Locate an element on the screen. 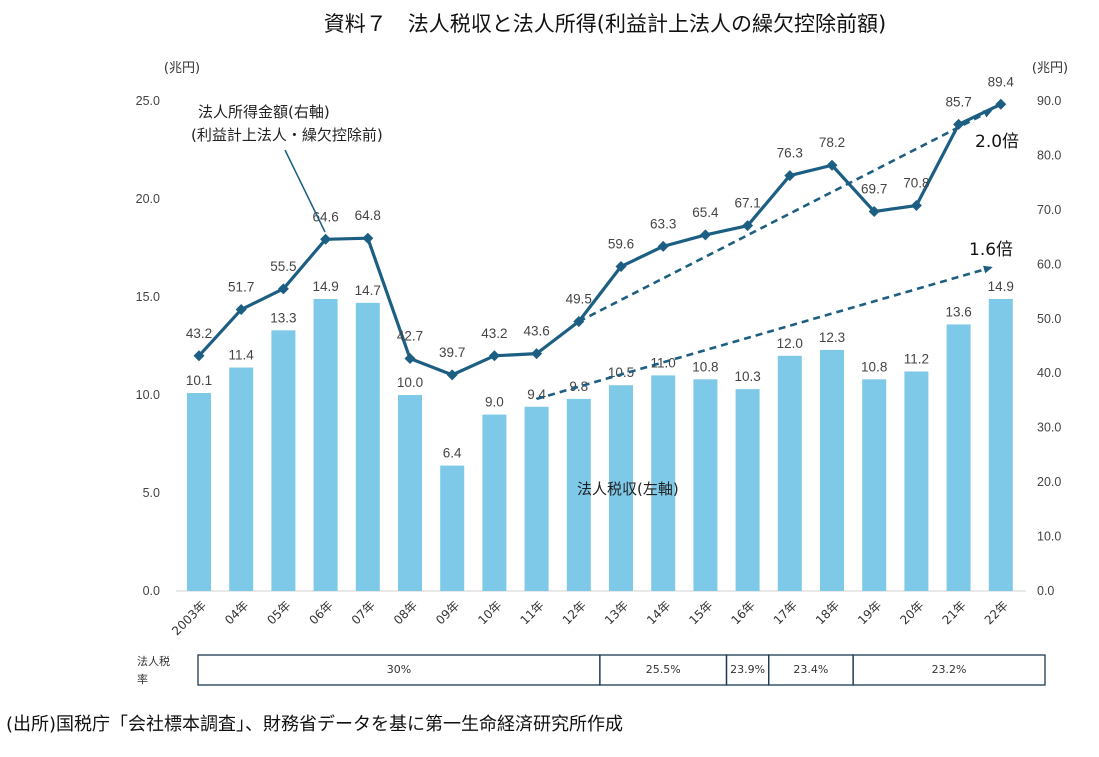 The height and width of the screenshot is (757, 1099). line-value-label: 55.5 is located at coordinates (283, 266).